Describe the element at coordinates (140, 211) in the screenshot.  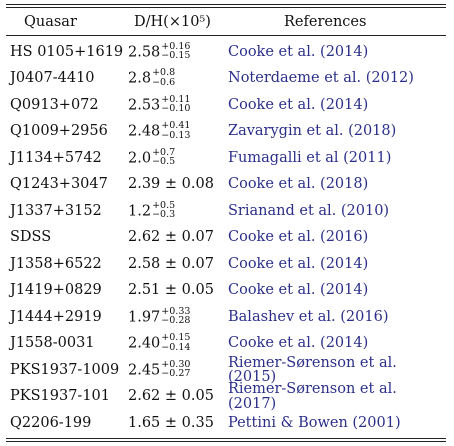
I see `dh-central-value: 1.2` at that location.